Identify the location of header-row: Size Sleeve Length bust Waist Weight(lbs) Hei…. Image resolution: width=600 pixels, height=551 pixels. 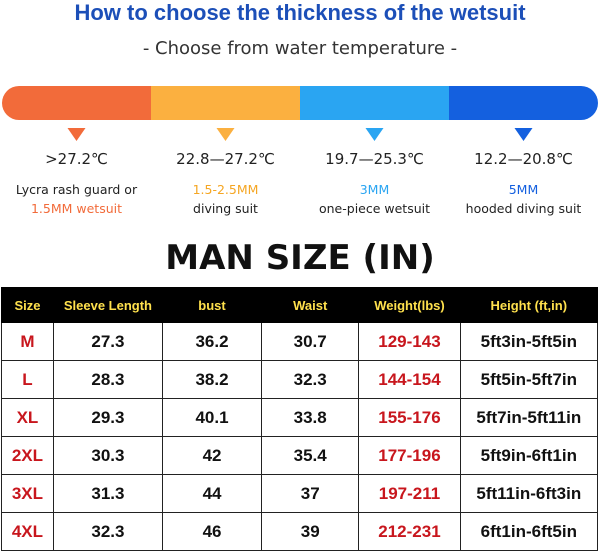
(300, 305).